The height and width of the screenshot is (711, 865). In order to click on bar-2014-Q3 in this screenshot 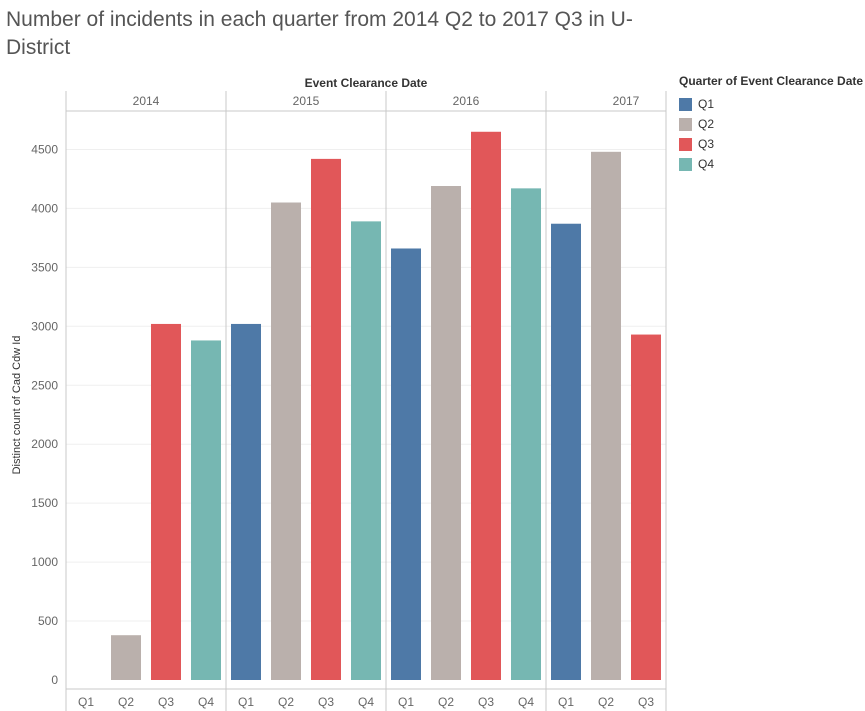, I will do `click(166, 501)`.